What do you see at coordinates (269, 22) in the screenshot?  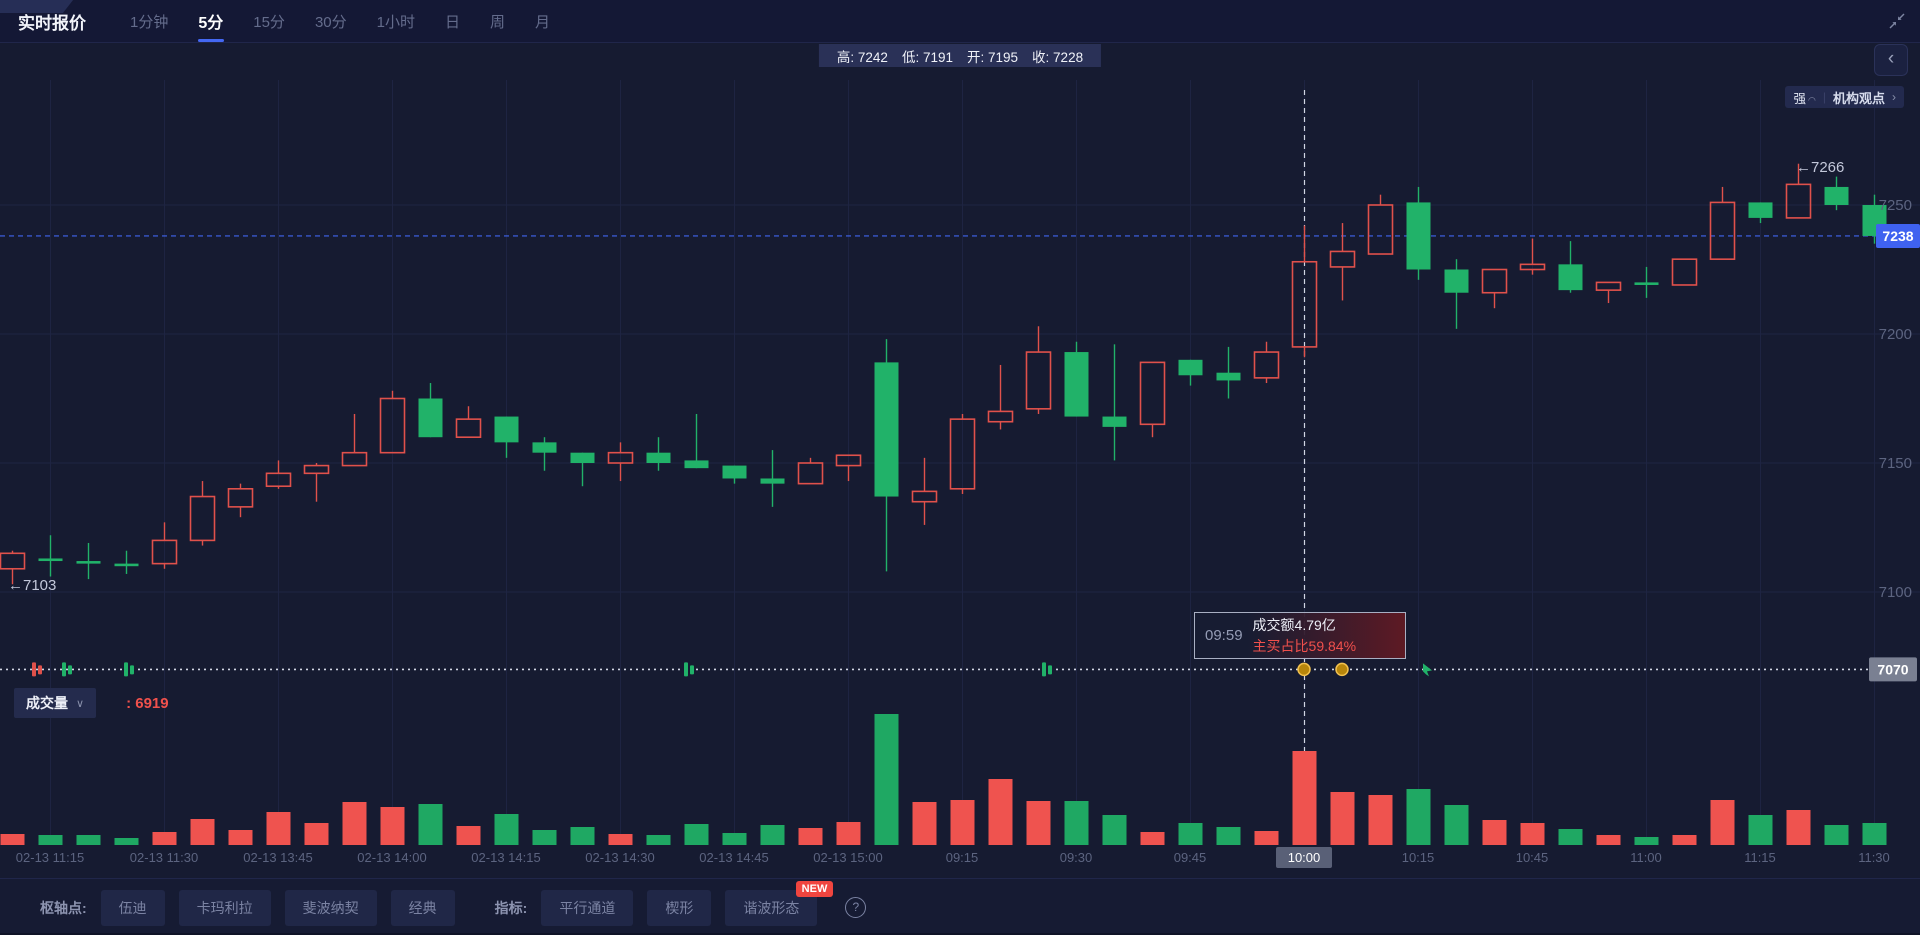 I see `tab-15min: 15分` at bounding box center [269, 22].